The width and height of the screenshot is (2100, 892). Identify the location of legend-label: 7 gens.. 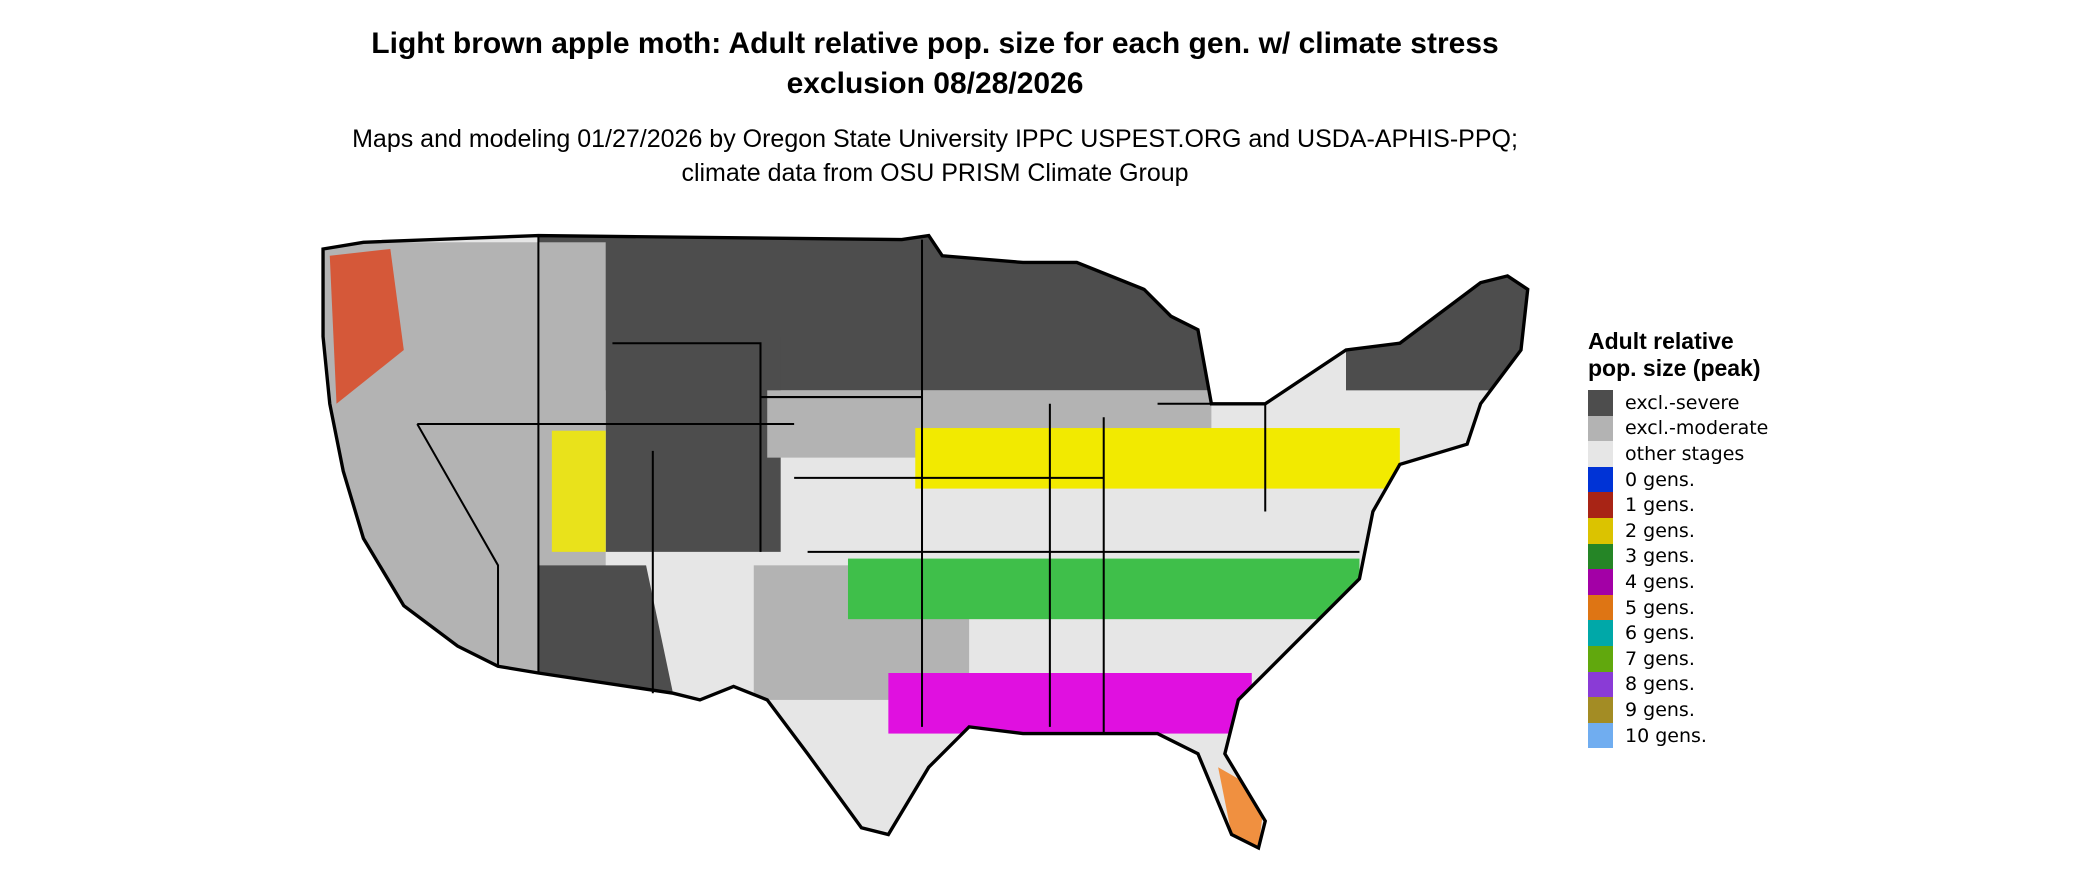
(1660, 658).